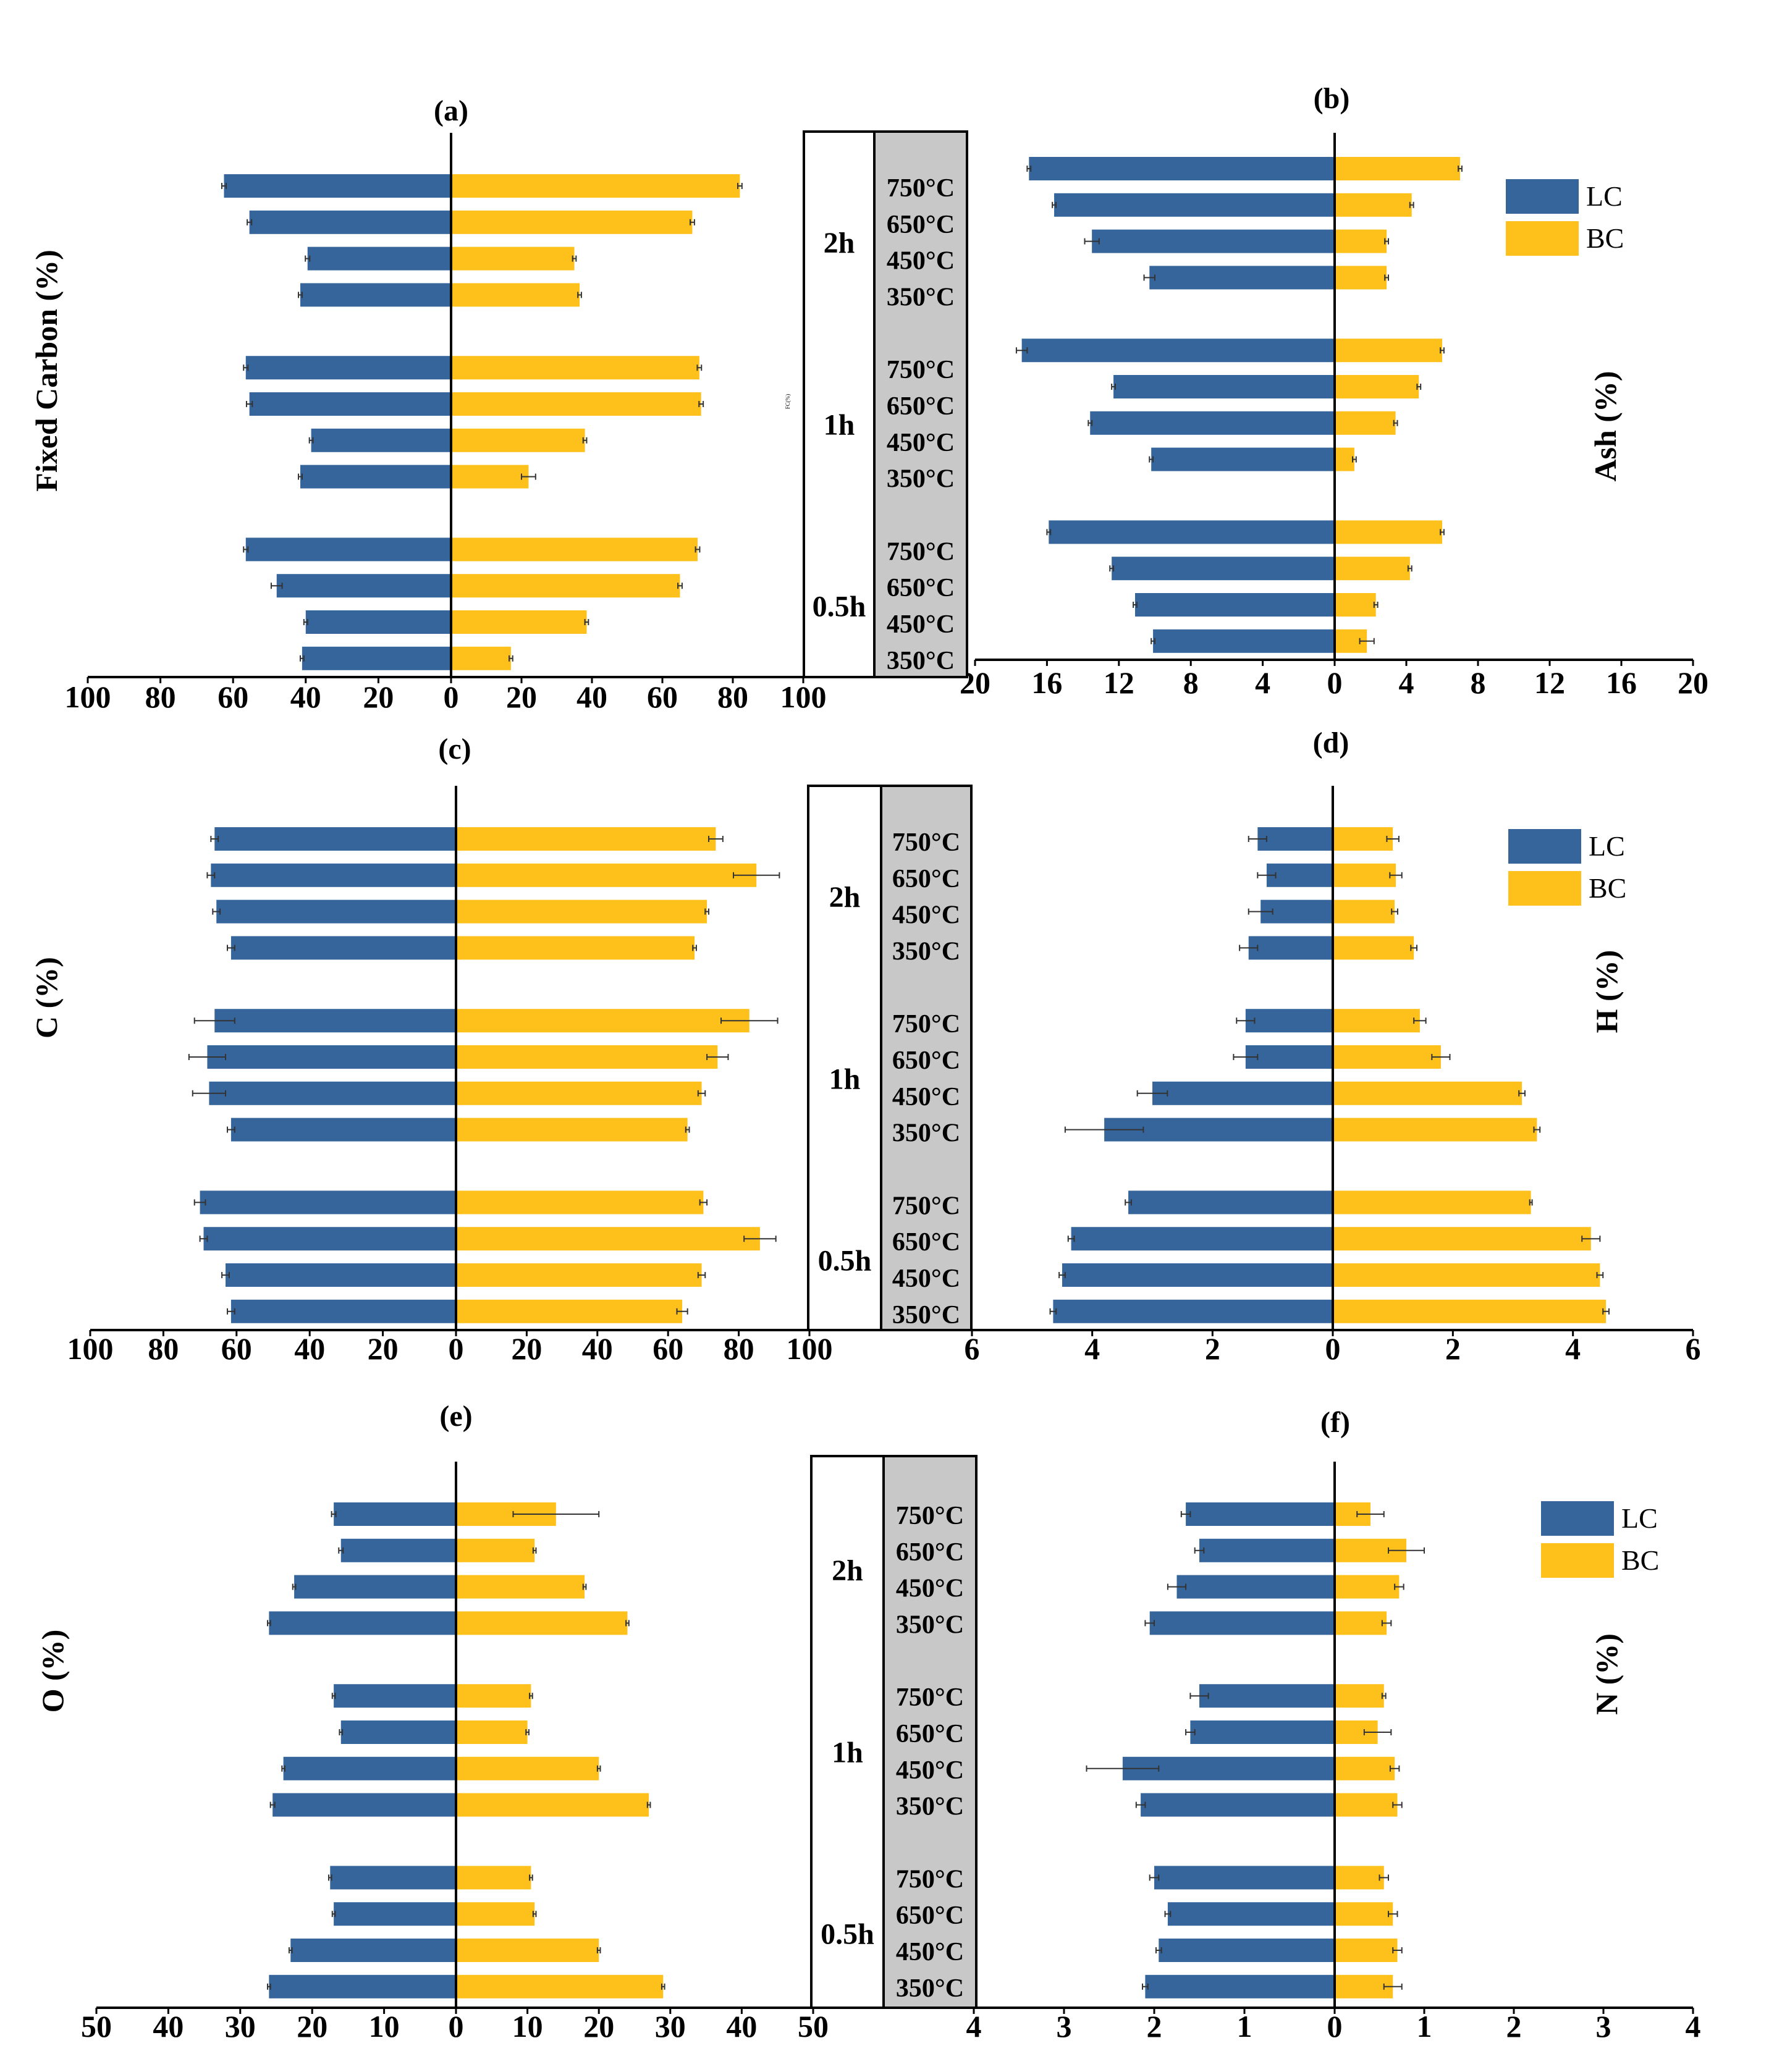 This screenshot has width=1782, height=2072. Describe the element at coordinates (1334, 391) in the screenshot. I see `panel-b: 20 16 12 8 4 0 4 8 12 16 20(b)Ash (%)` at that location.